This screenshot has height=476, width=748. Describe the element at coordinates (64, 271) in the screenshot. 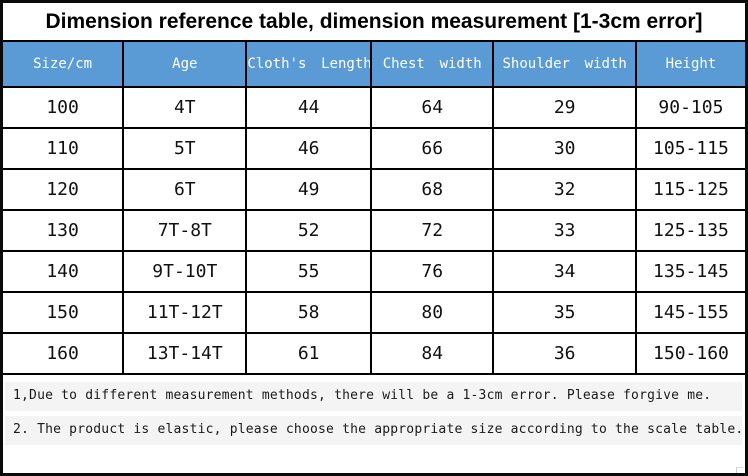

I see `table-cell: 140` at that location.